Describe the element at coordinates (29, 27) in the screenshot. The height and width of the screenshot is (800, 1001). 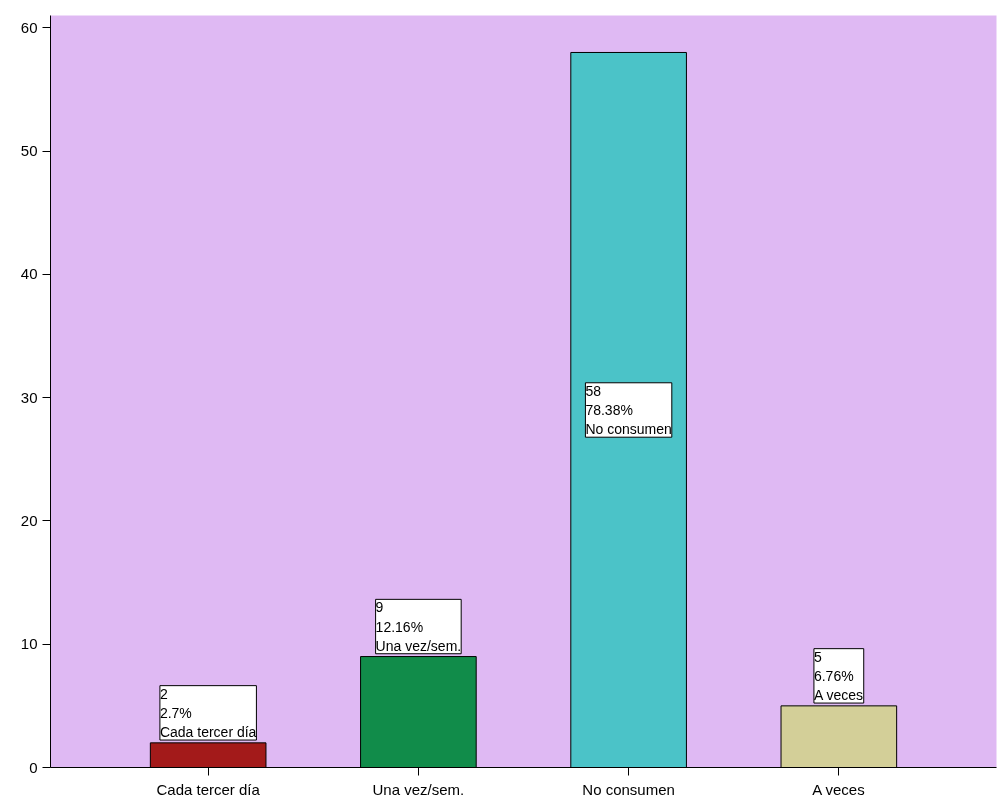
I see `y-tick-label: 60` at that location.